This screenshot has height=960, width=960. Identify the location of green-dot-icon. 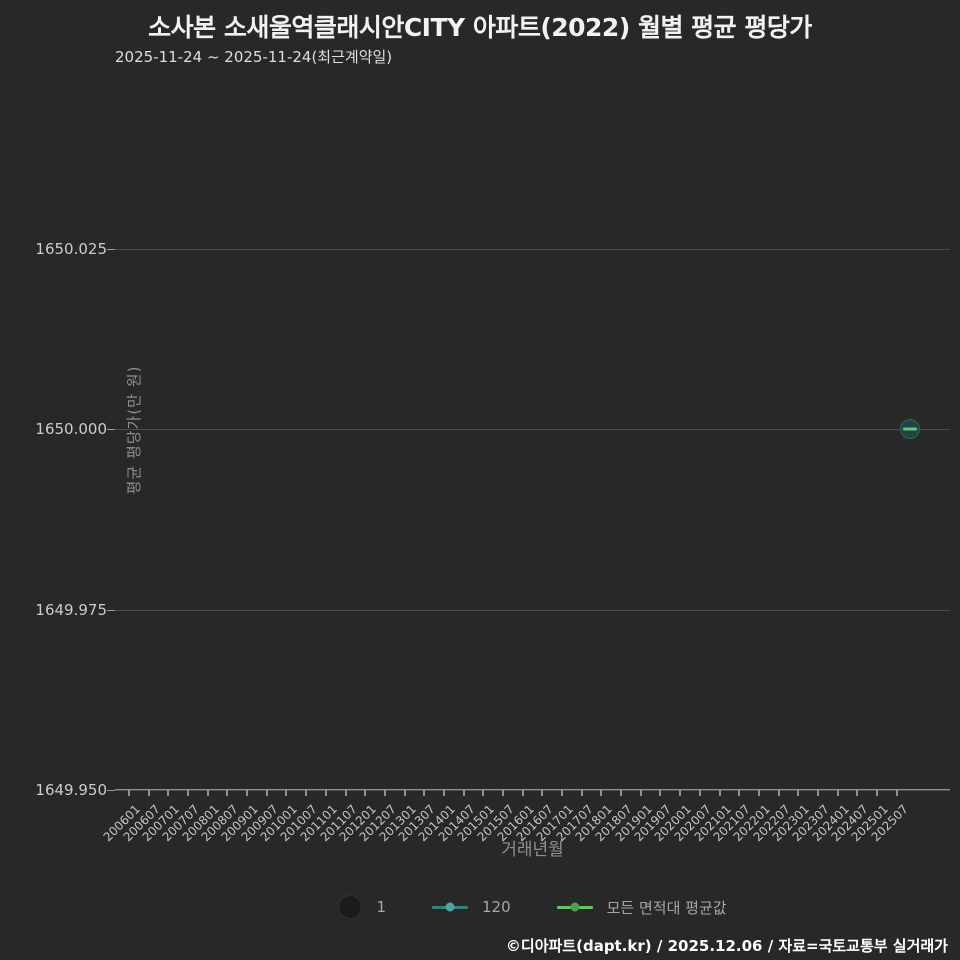
(575, 907).